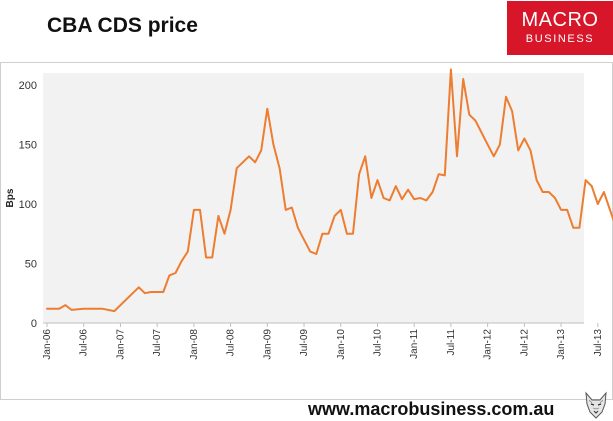 The width and height of the screenshot is (613, 421). What do you see at coordinates (560, 20) in the screenshot?
I see `logo-line-1: MACRO` at bounding box center [560, 20].